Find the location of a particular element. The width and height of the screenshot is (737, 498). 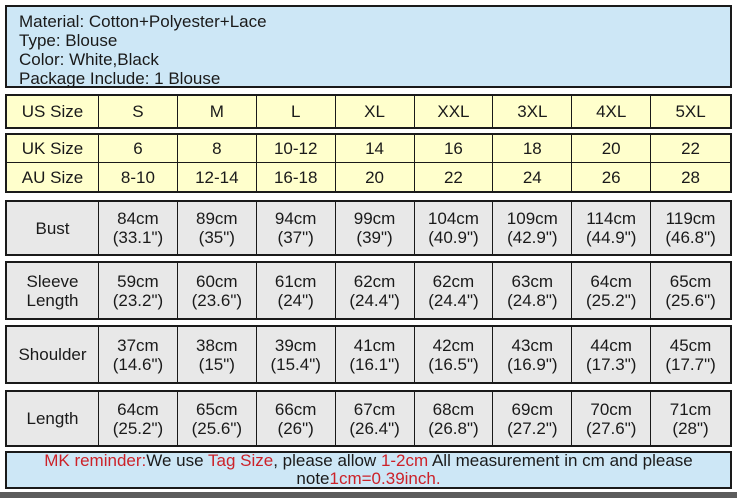

cm-value: 68cm is located at coordinates (453, 409).